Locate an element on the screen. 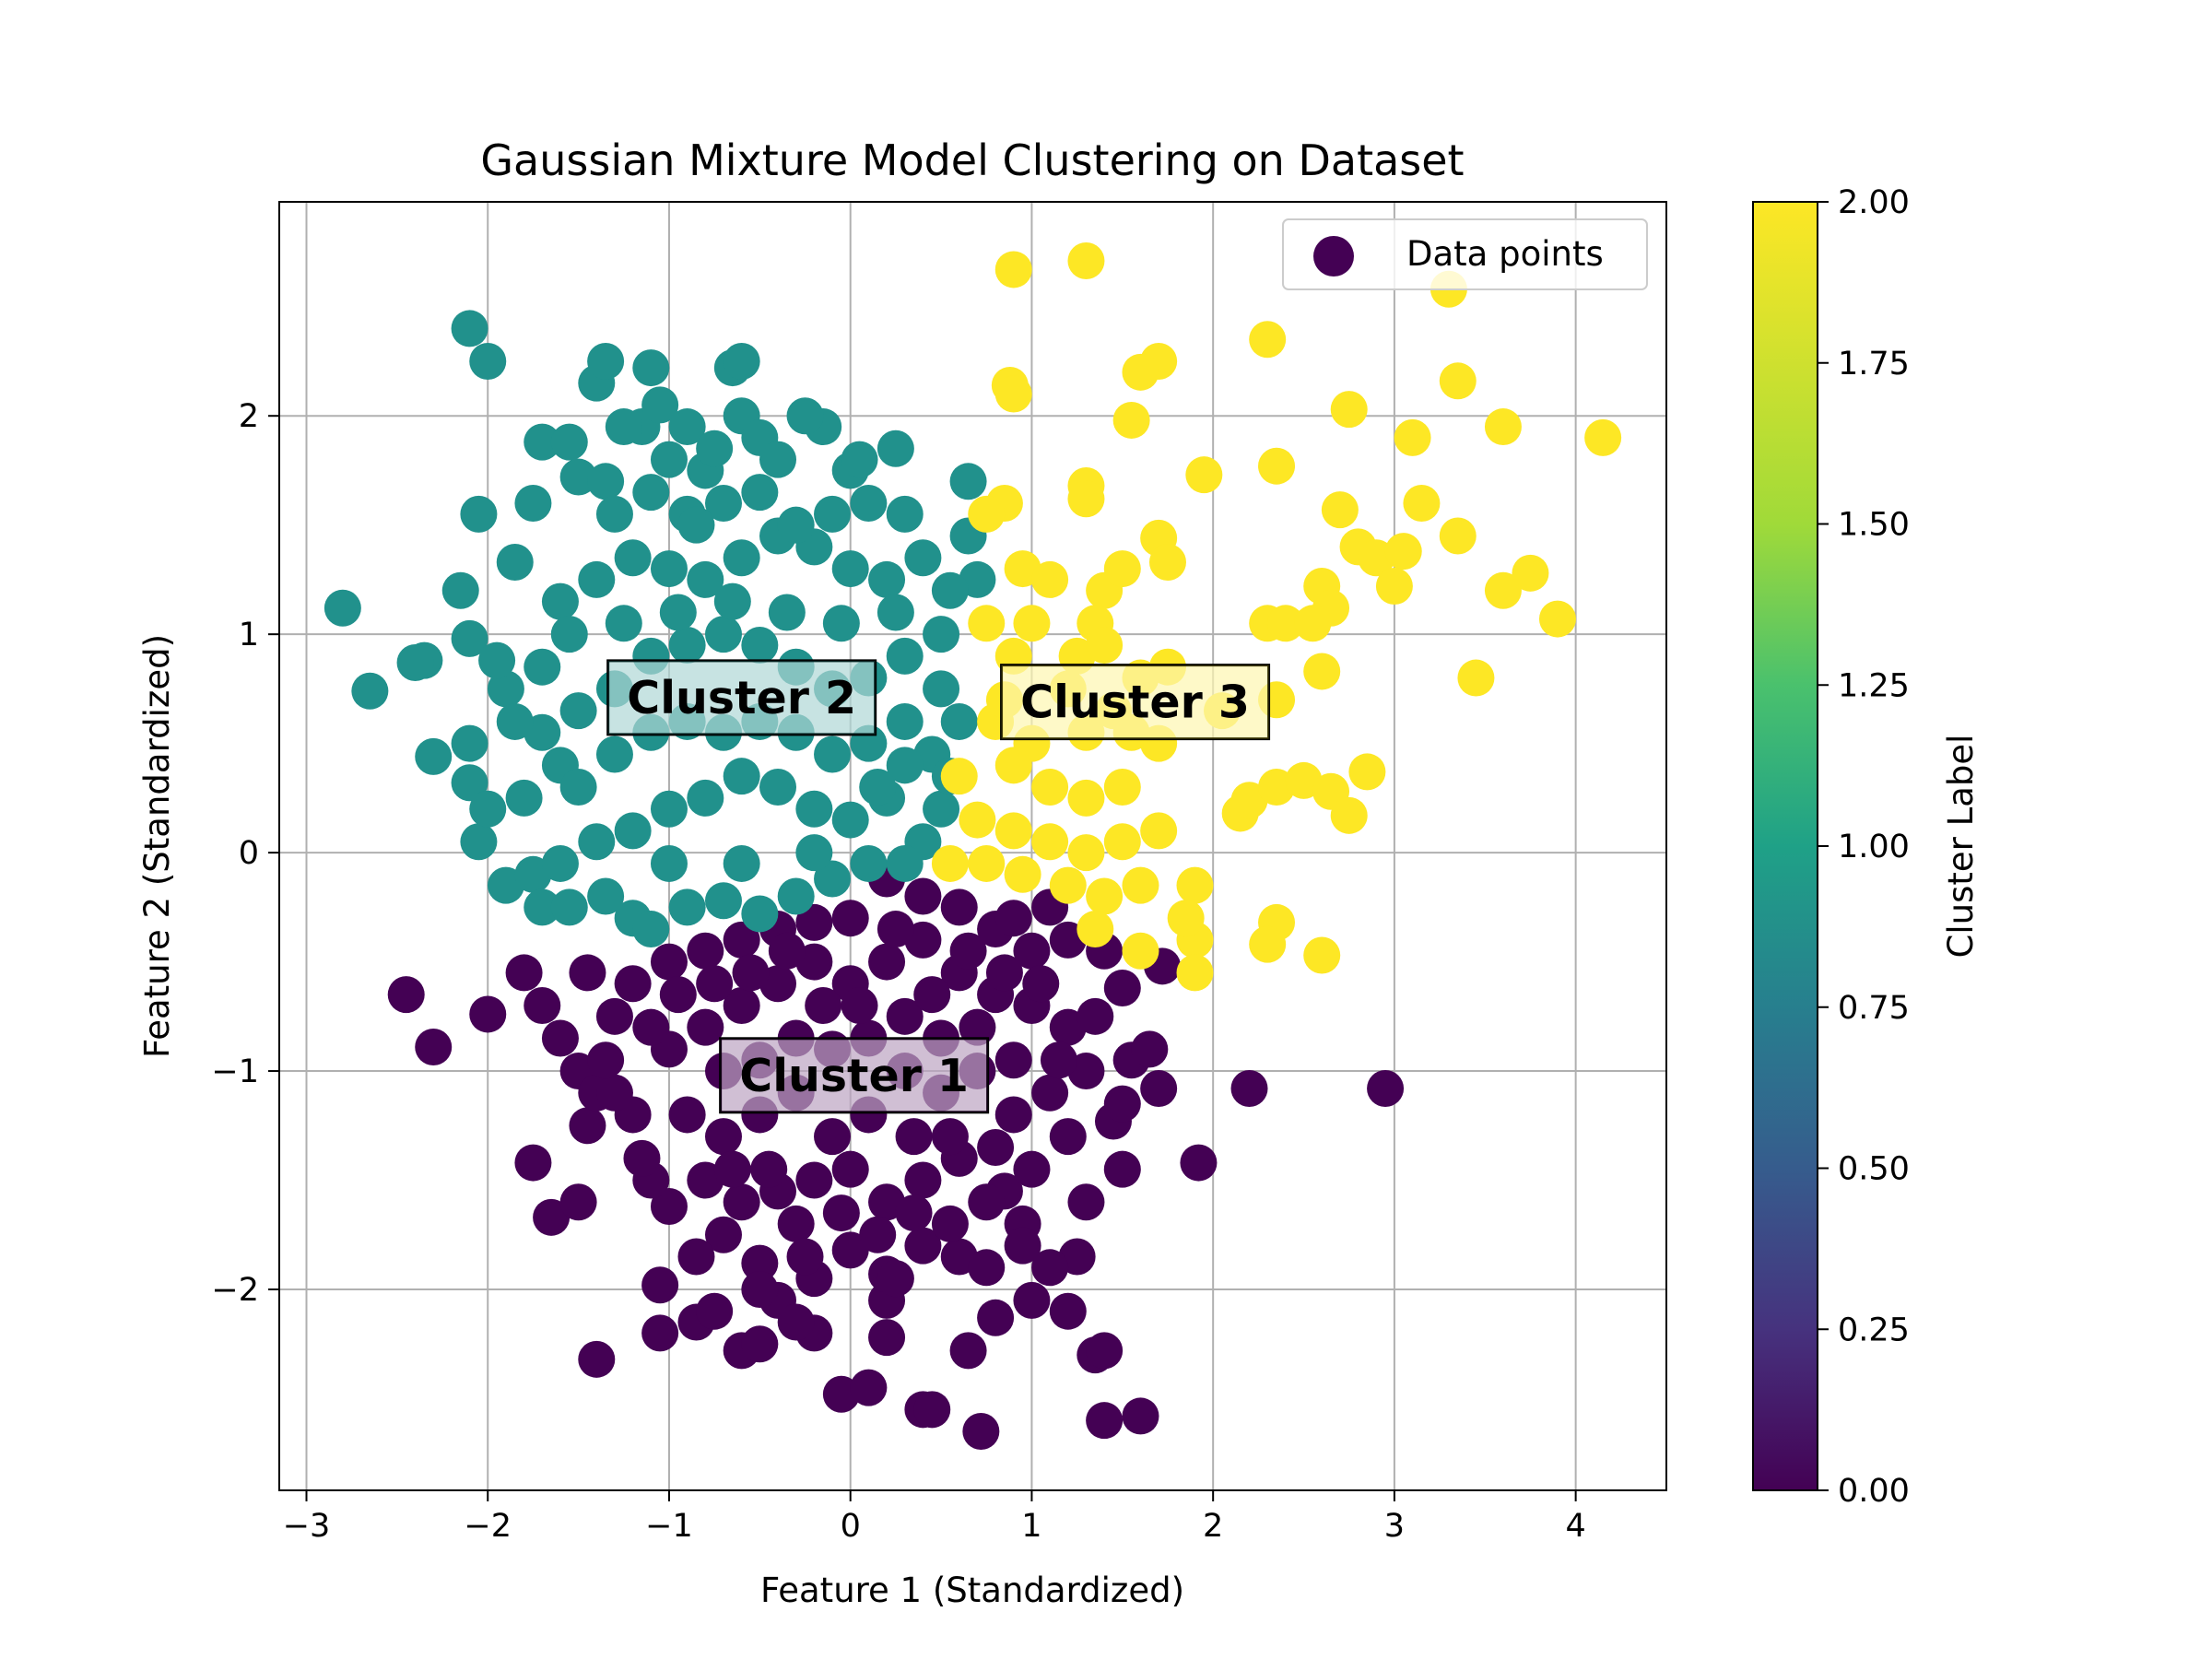  x-tick-label: −2 is located at coordinates (488, 1526).